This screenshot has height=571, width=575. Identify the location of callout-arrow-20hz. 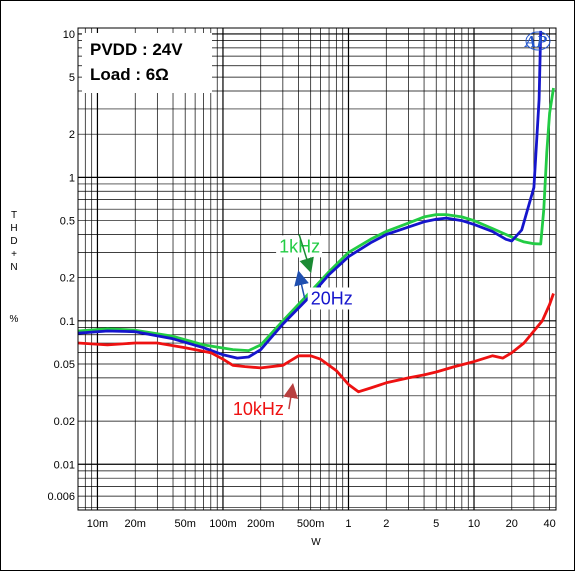
(301, 284).